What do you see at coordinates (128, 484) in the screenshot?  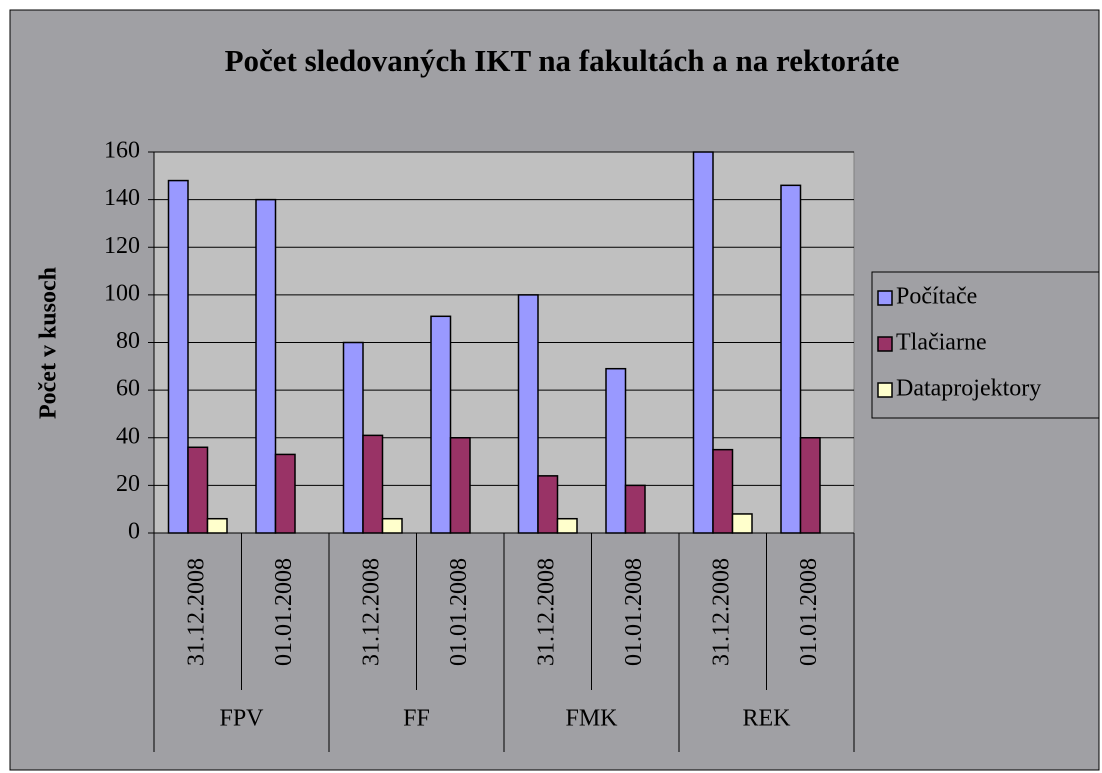 I see `y-tick-label: 20` at bounding box center [128, 484].